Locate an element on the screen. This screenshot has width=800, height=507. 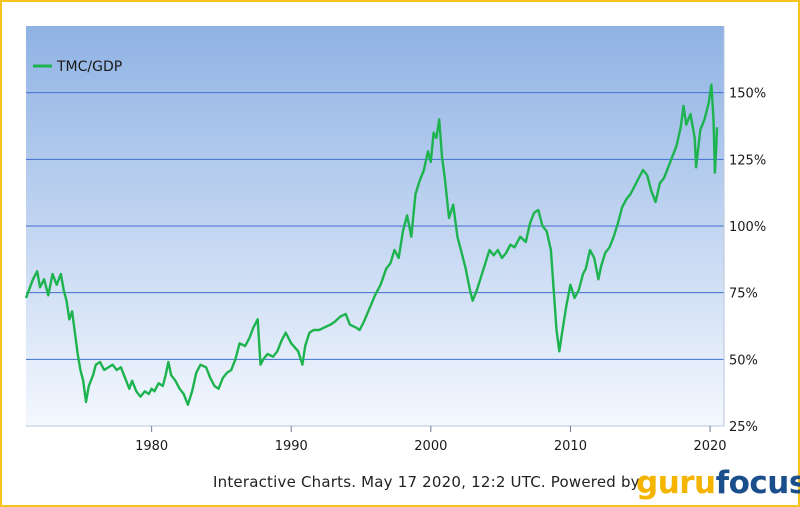
x-tick-label-2020: 2020 is located at coordinates (709, 446).